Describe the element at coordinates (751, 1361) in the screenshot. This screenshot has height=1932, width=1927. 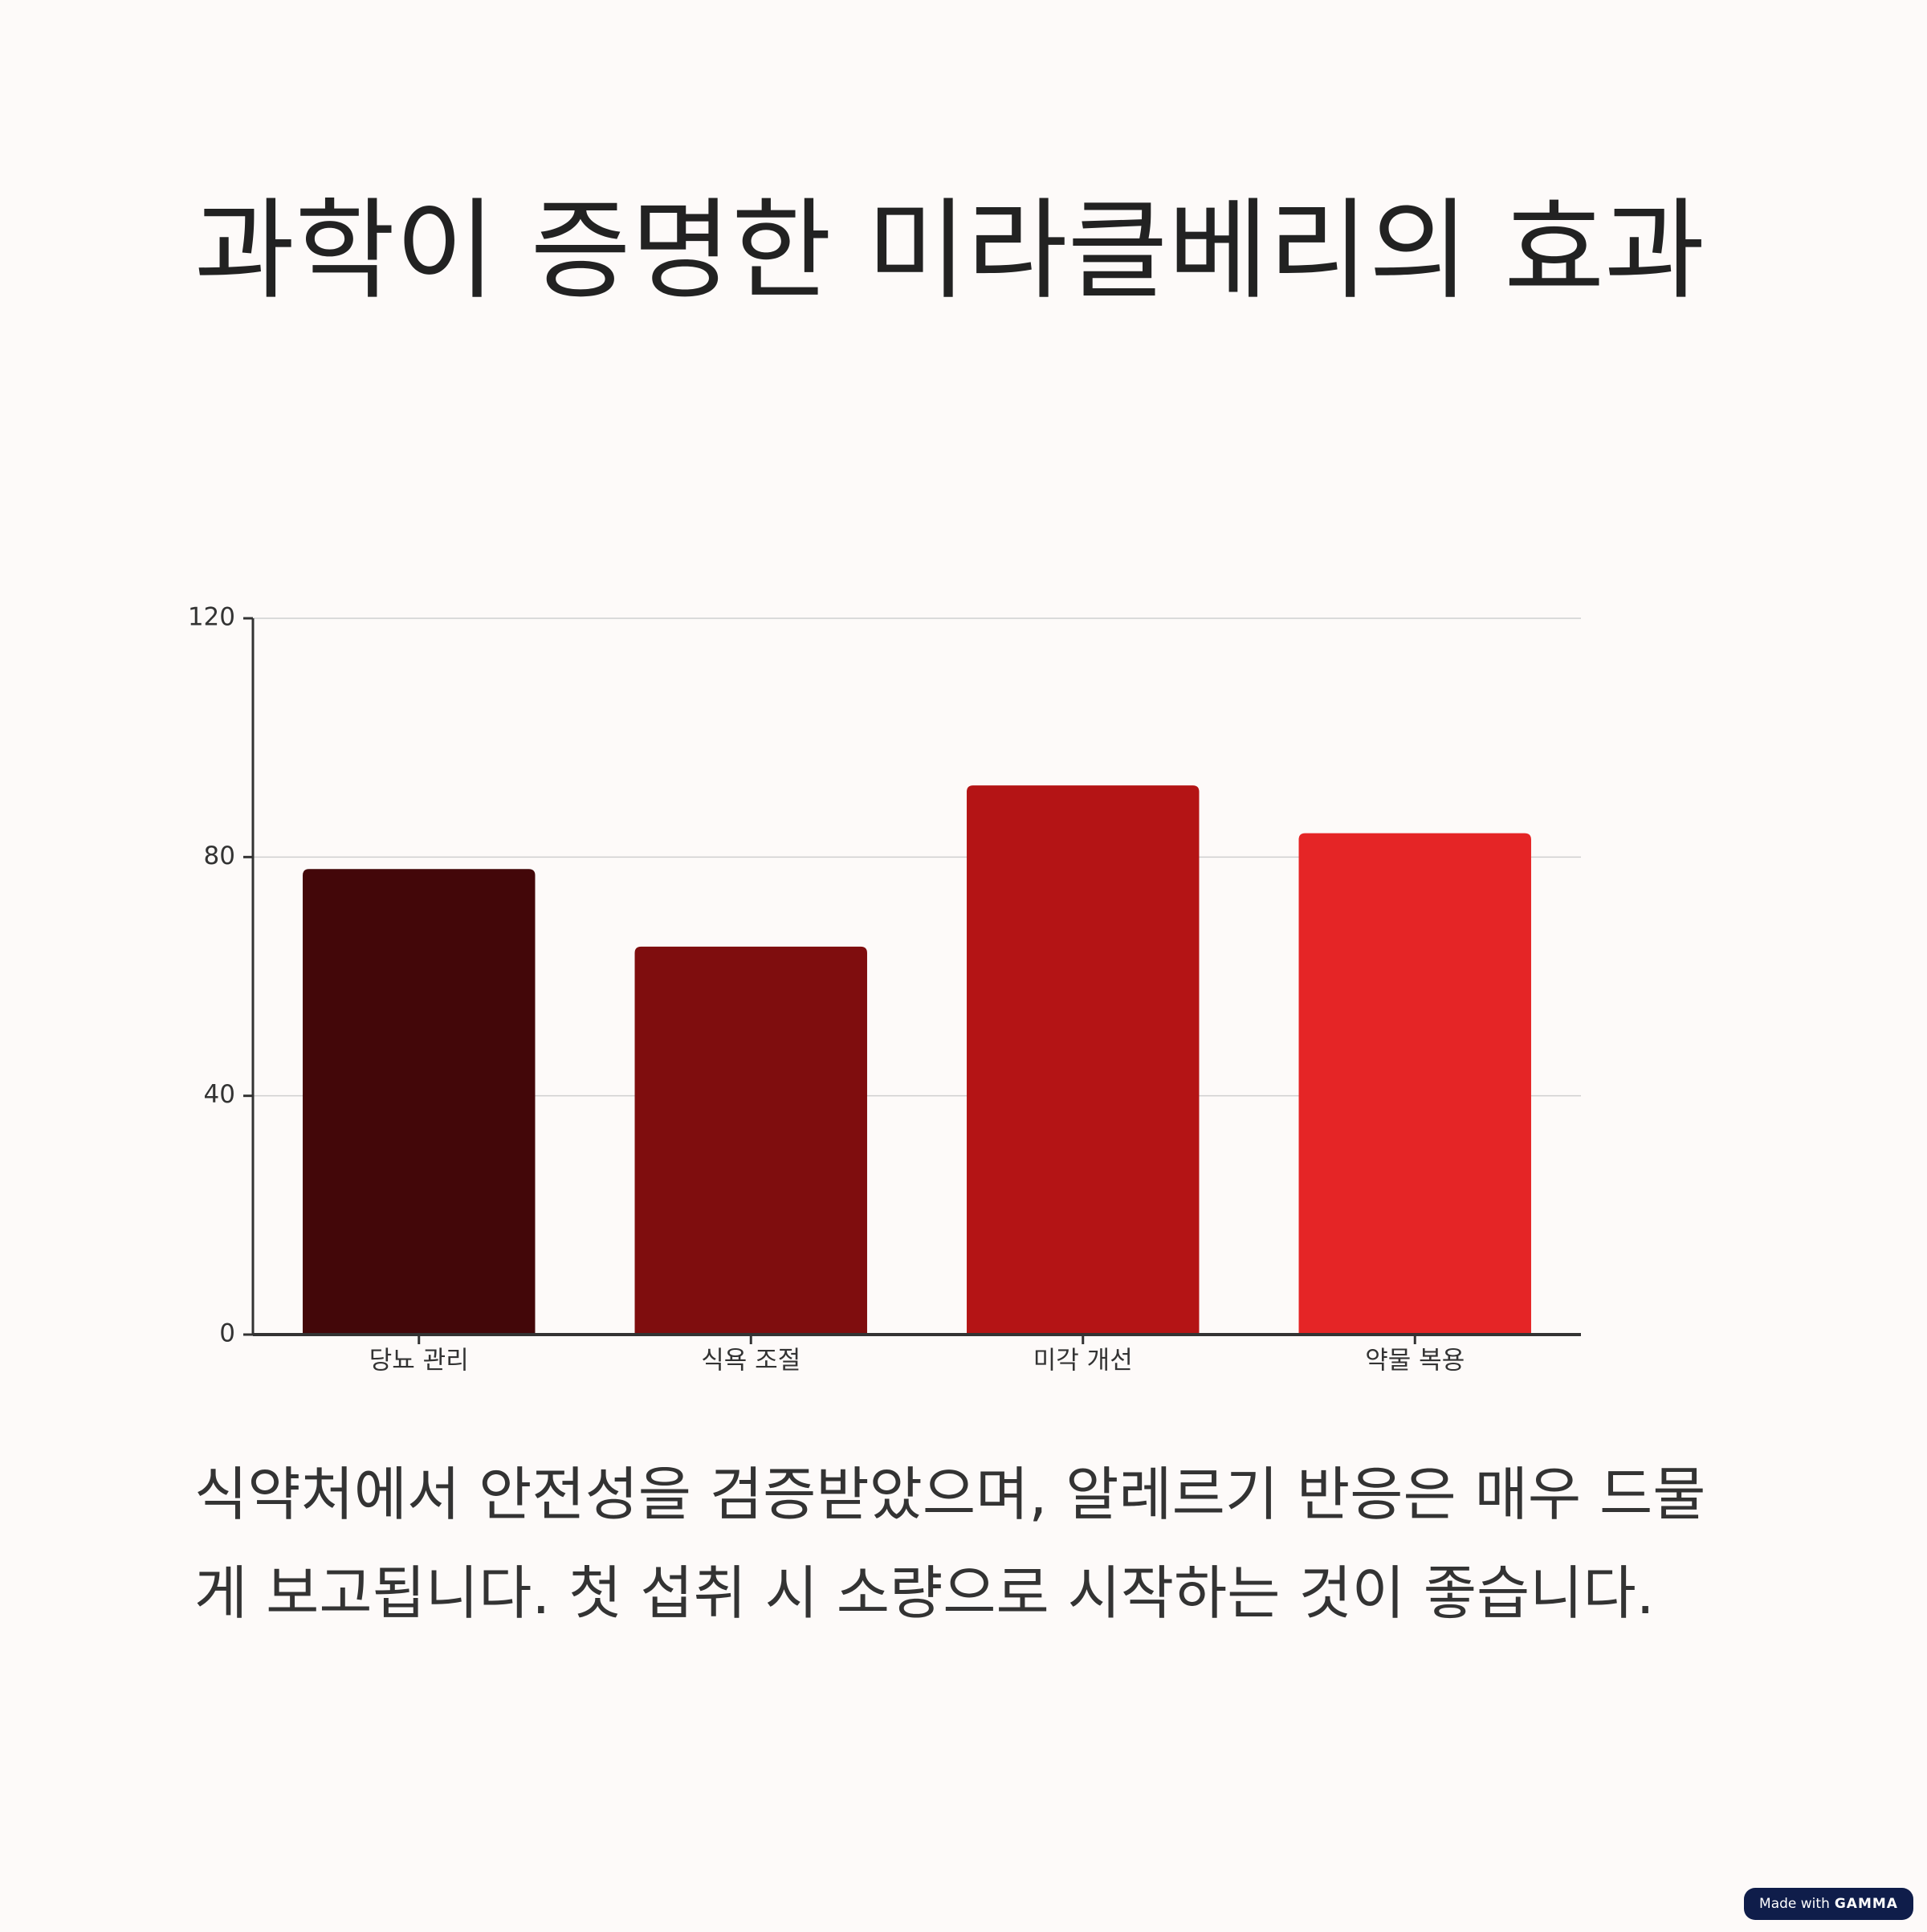
I see `x-tick-label: 식욕 조절` at that location.